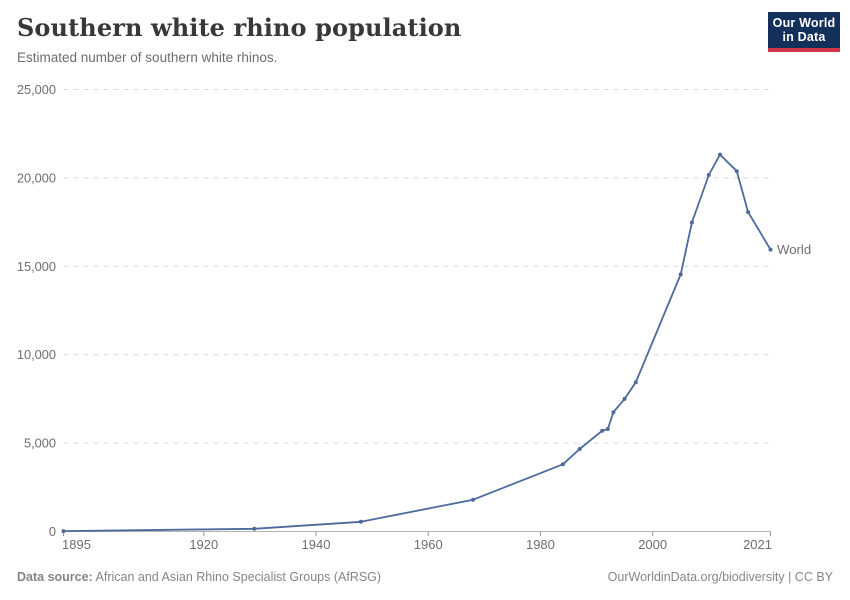  What do you see at coordinates (804, 23) in the screenshot?
I see `logo-text-line1: Our World` at bounding box center [804, 23].